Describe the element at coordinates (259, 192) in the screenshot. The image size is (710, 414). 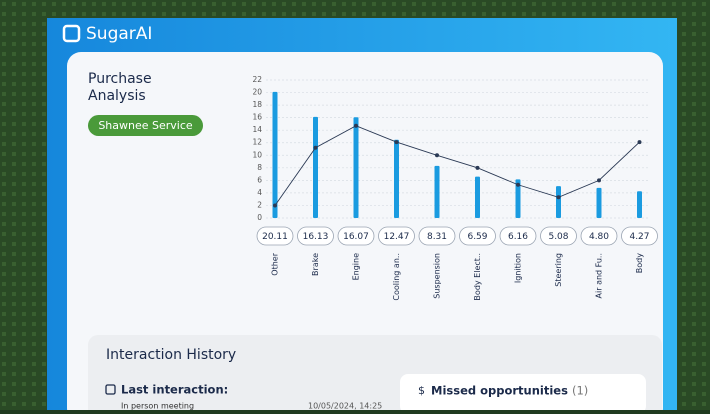
I see `y-tick-label: 4` at that location.